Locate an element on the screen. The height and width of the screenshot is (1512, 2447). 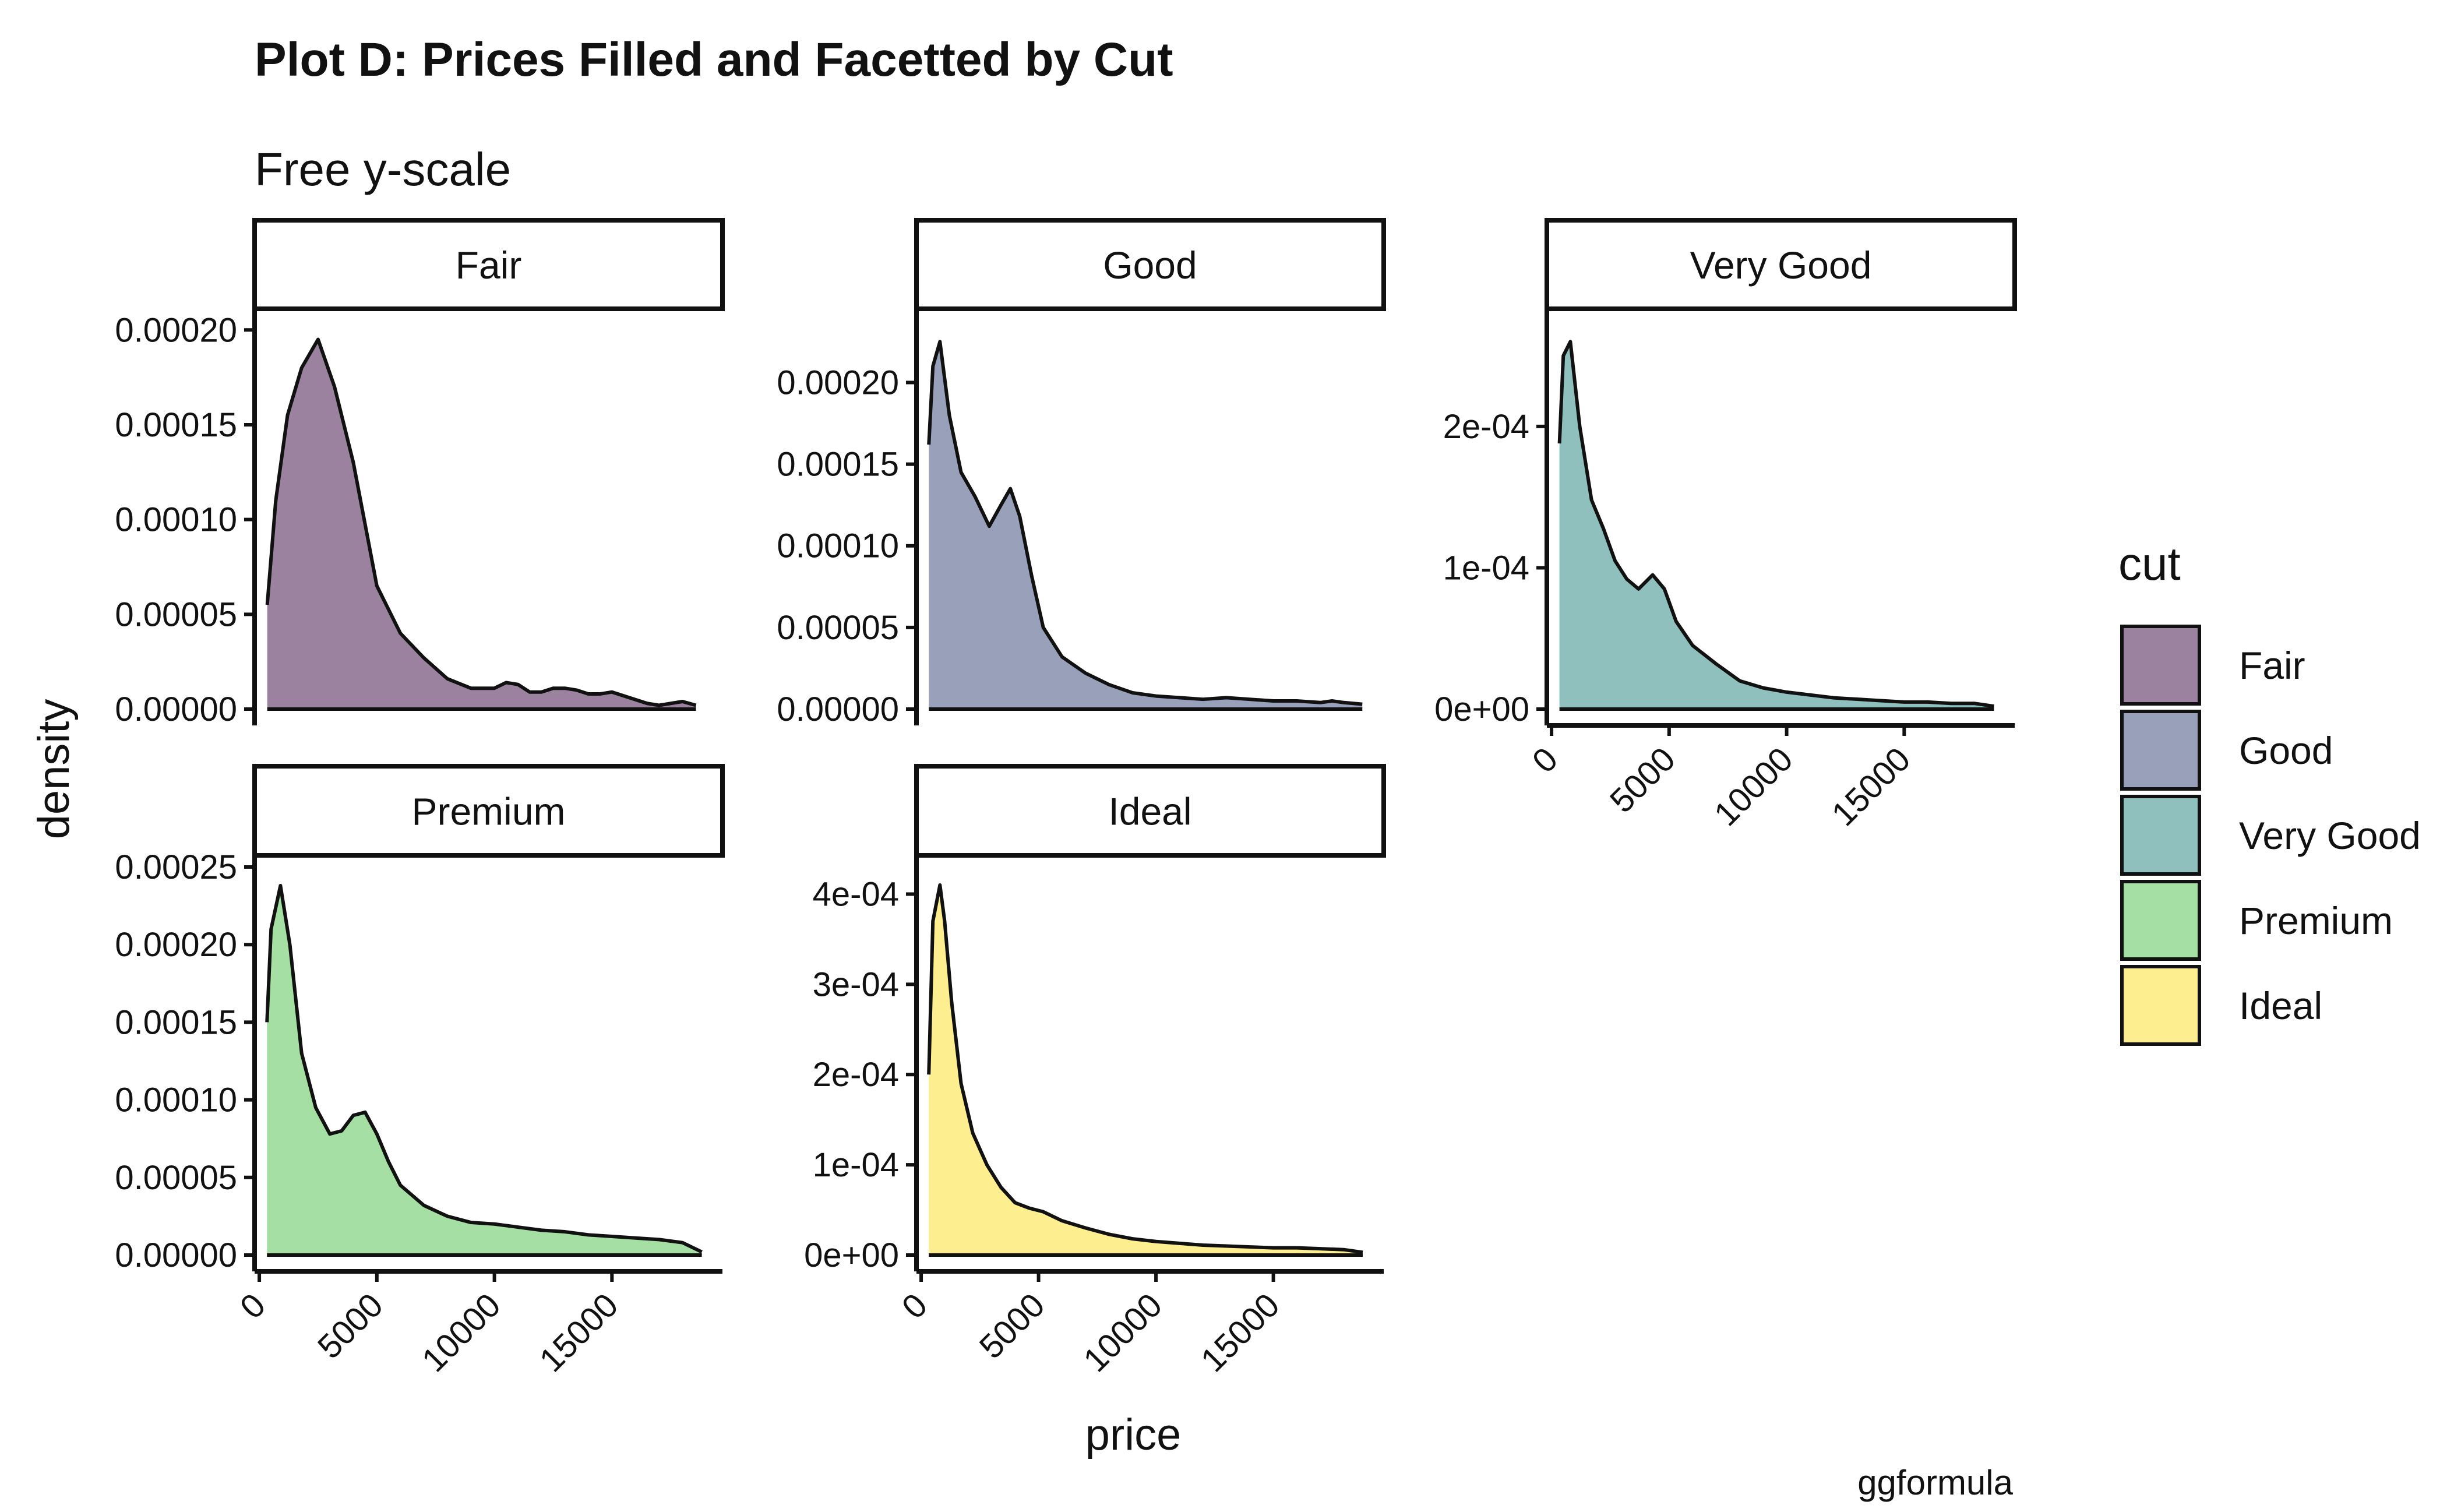
y-tick-label: 4e-04 is located at coordinates (856, 894).